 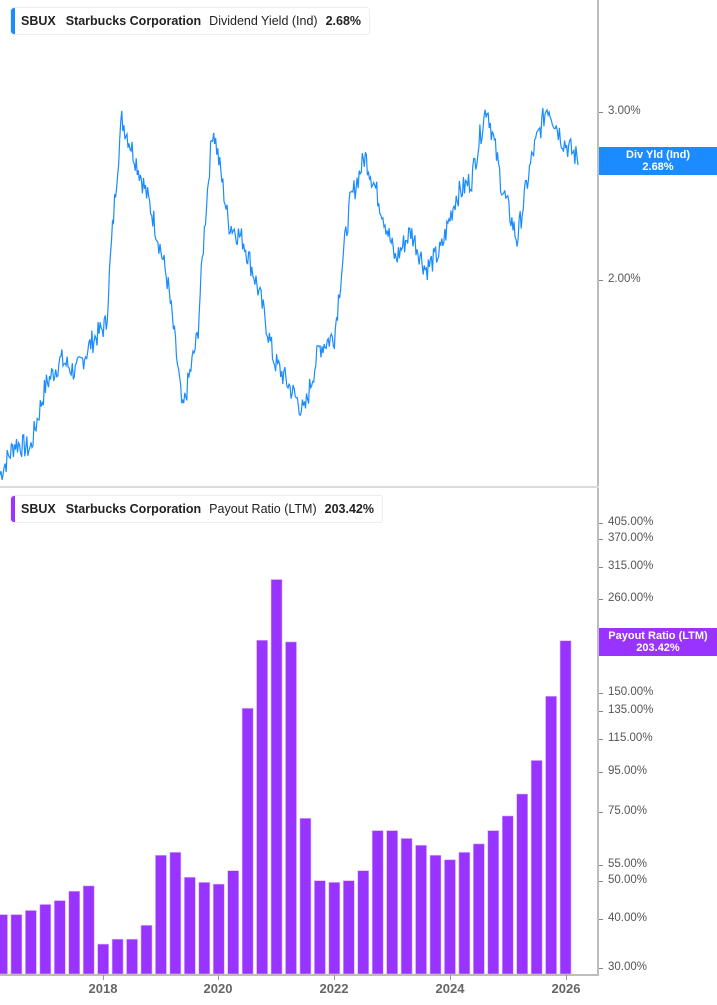 What do you see at coordinates (628, 880) in the screenshot?
I see `y-tick-label: 50.00%` at bounding box center [628, 880].